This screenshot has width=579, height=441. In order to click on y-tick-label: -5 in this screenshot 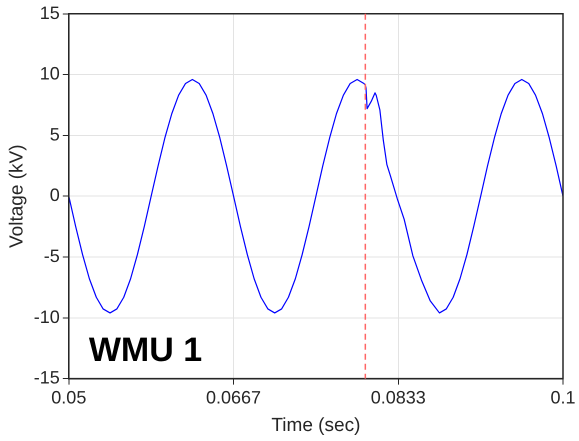, I will do `click(52, 256)`.